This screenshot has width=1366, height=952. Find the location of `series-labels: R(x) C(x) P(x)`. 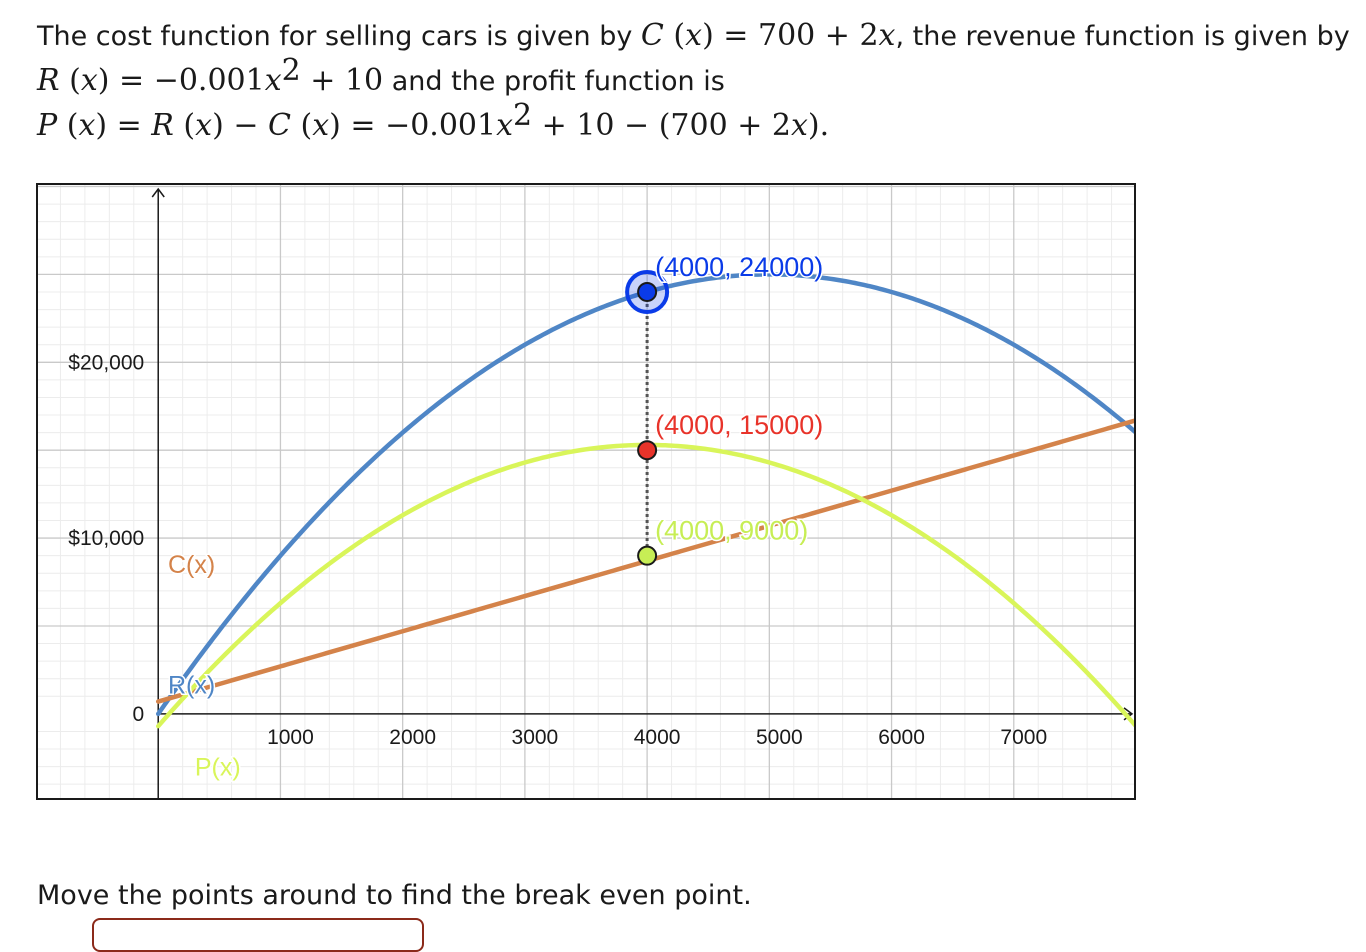

series-labels: R(x) C(x) P(x) is located at coordinates (205, 666).